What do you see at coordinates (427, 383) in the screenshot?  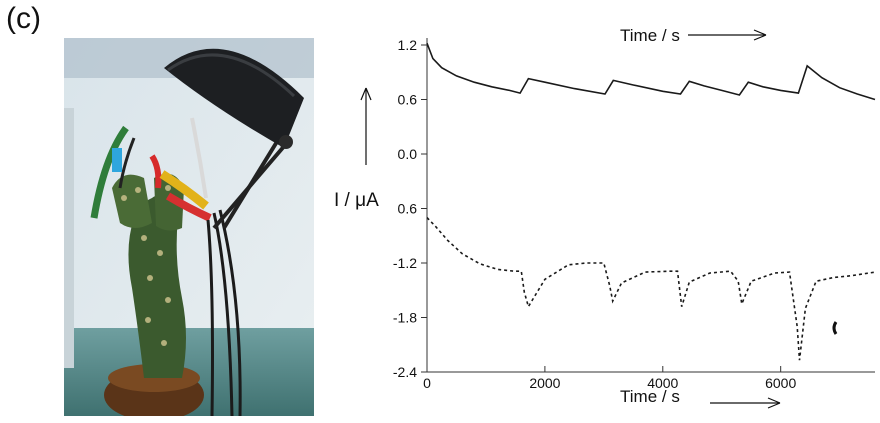 I see `x-tick-label: 0` at bounding box center [427, 383].